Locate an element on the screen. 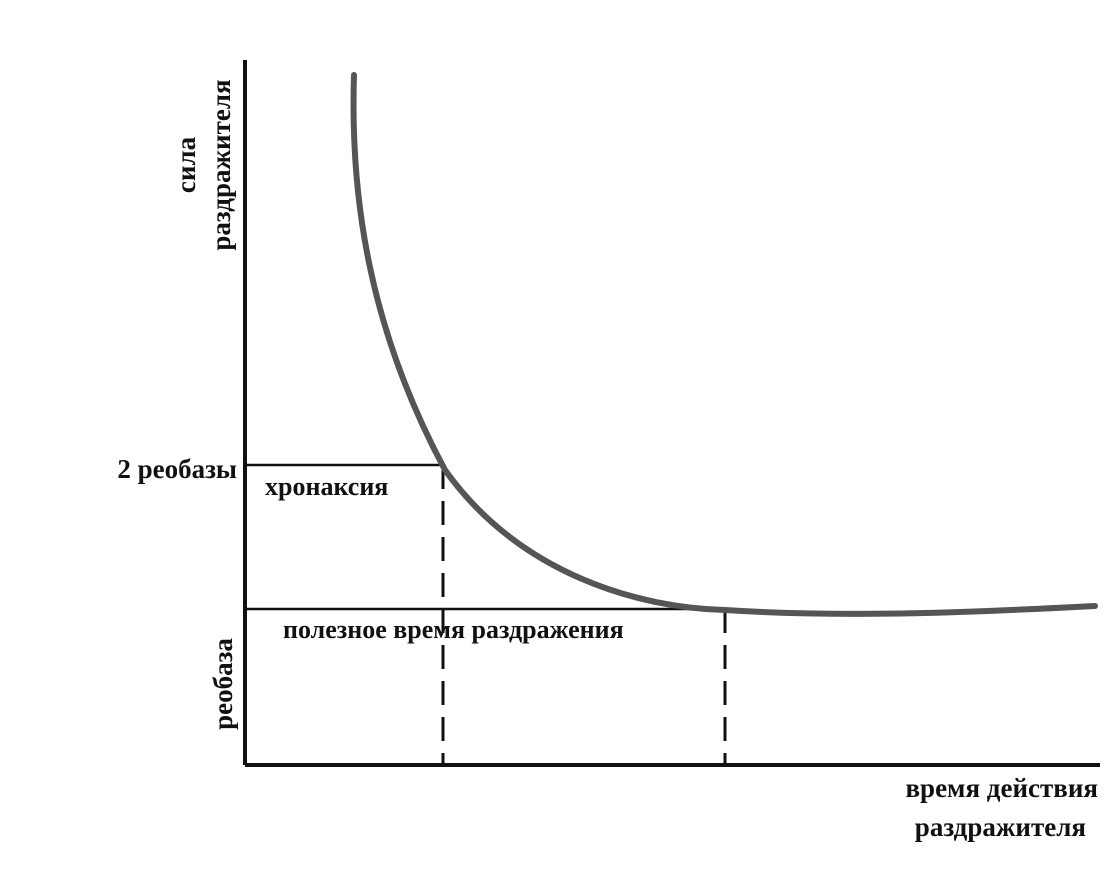  x-axis-label: время действия раздражителя is located at coordinates (1001, 807).